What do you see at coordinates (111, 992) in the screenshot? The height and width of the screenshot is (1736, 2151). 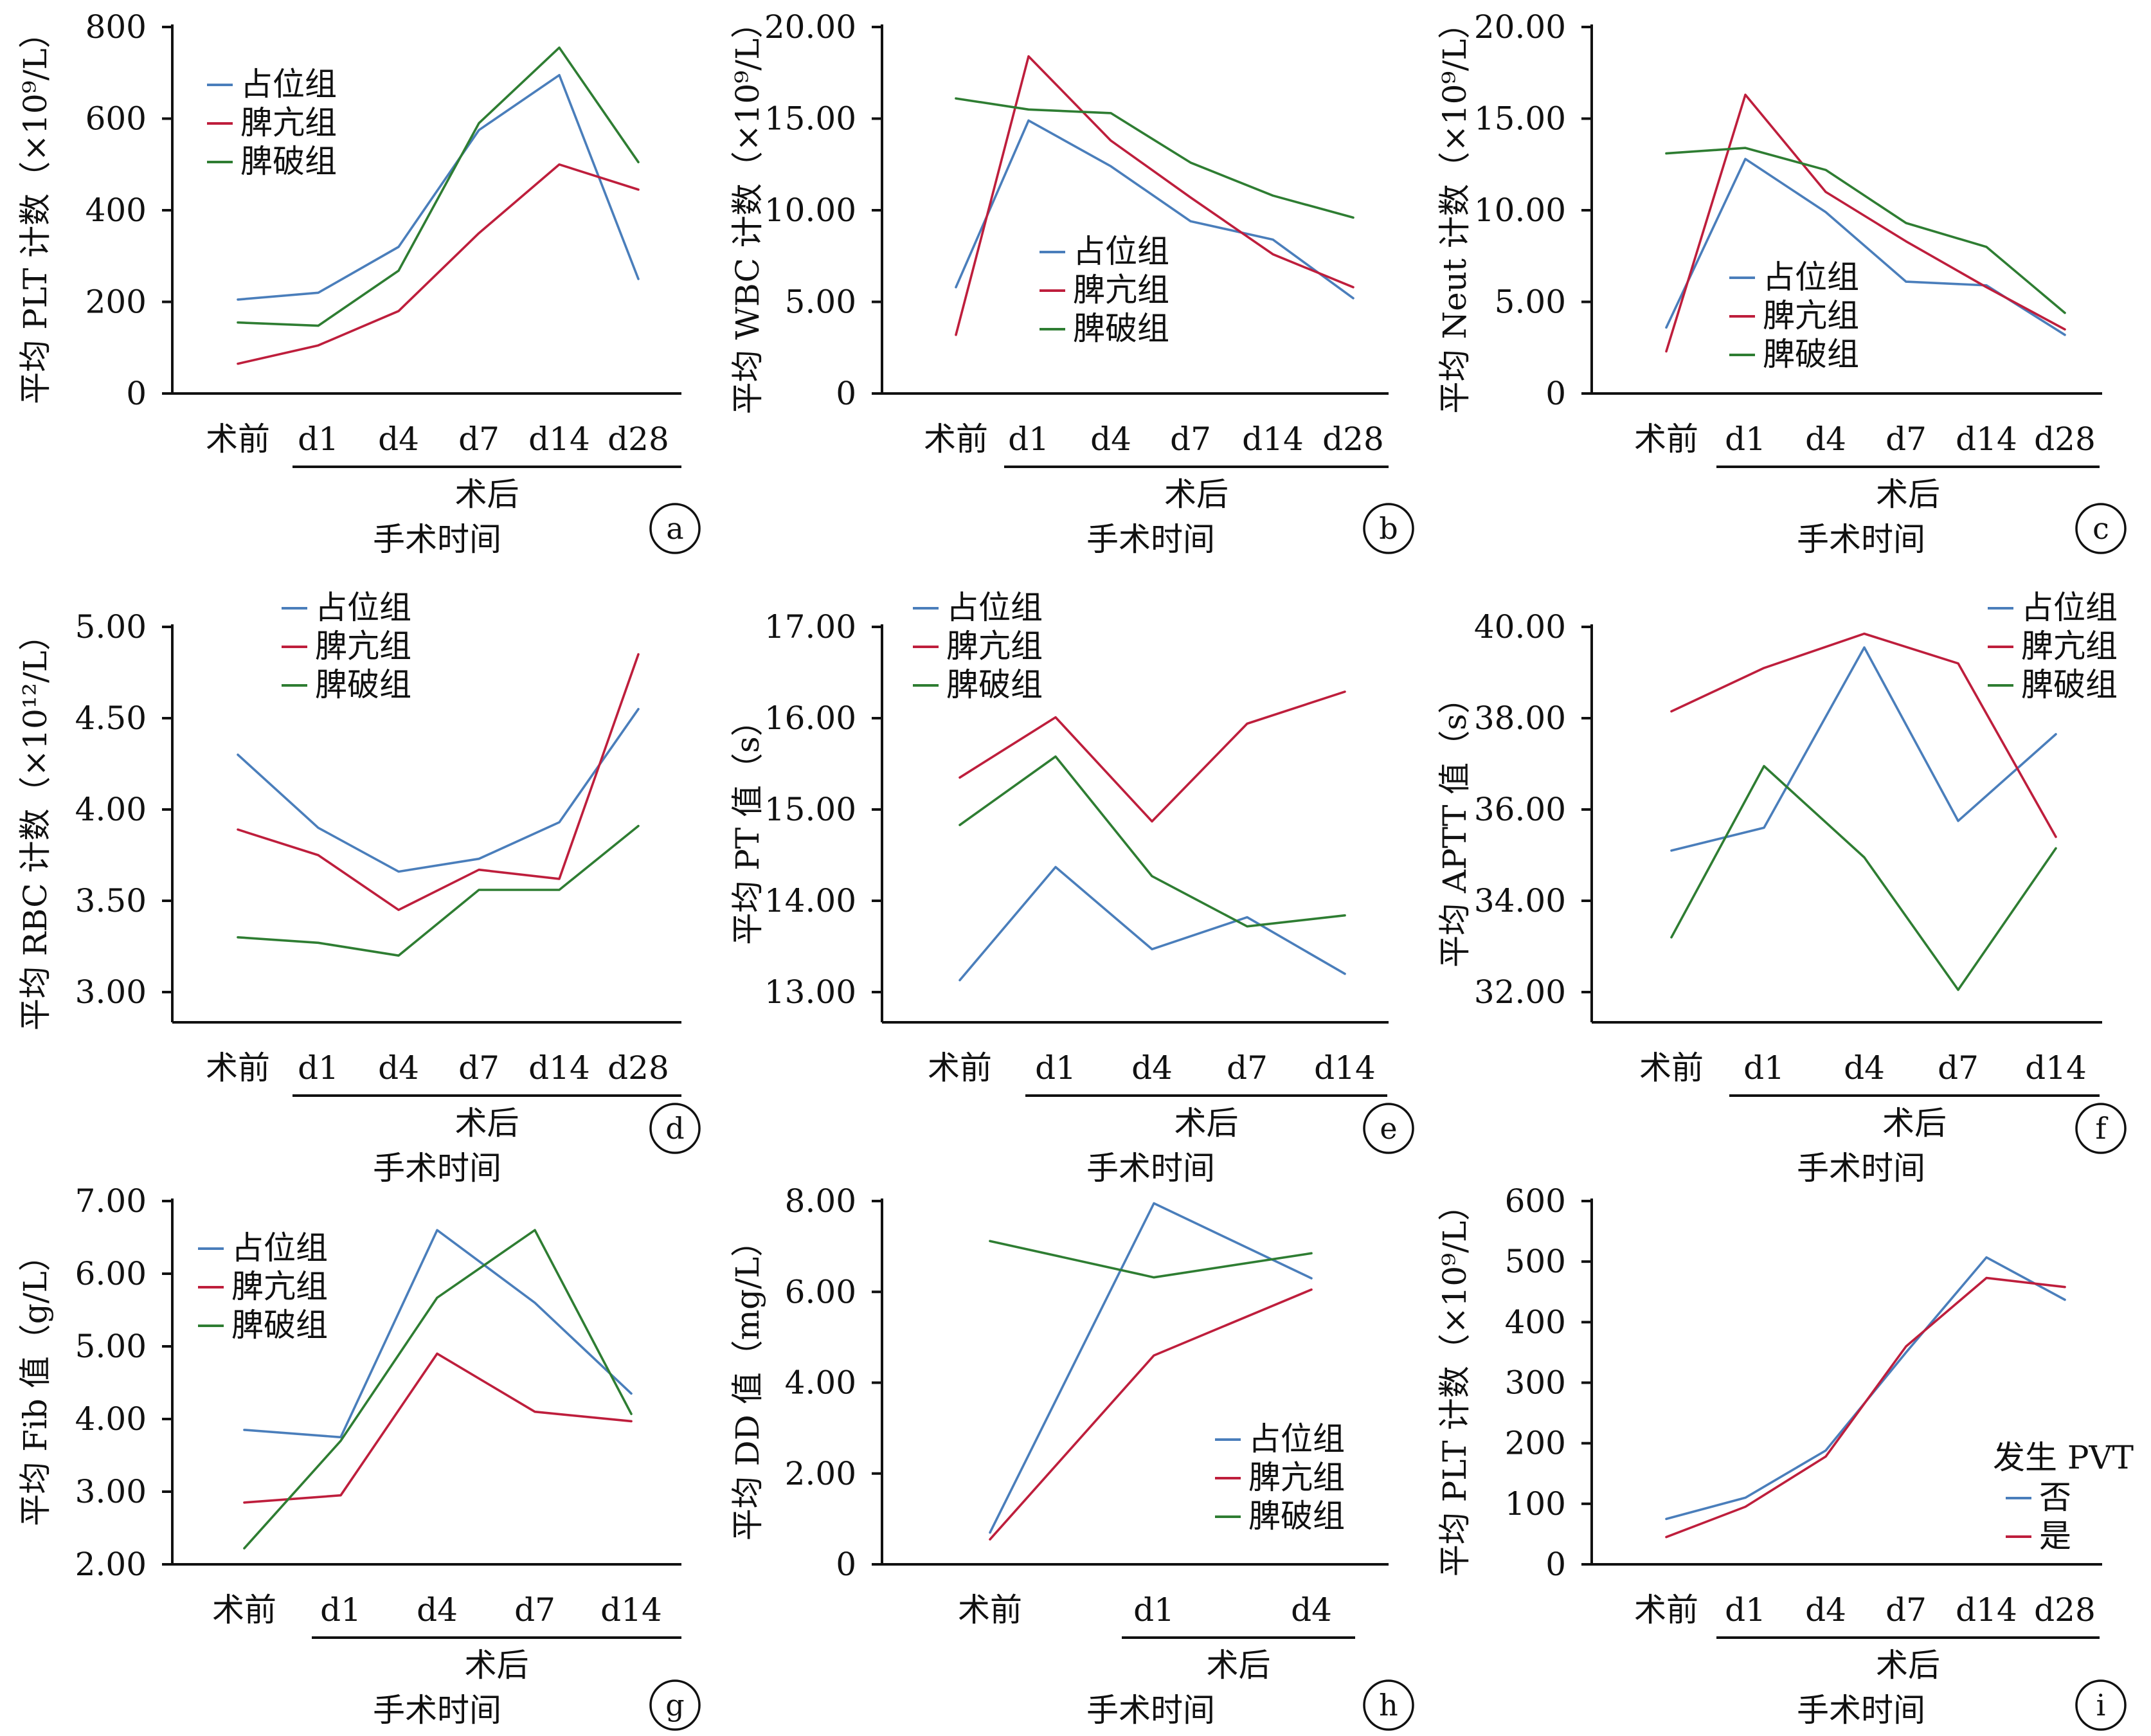 I see `y-tick-label: 3.00` at bounding box center [111, 992].